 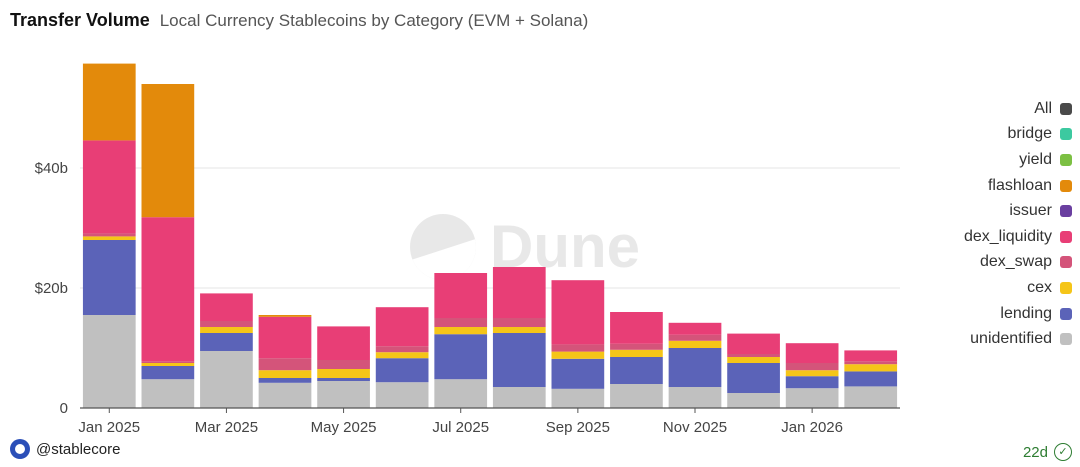 What do you see at coordinates (962, 186) in the screenshot?
I see `legend-item-flashloan: flashloan` at bounding box center [962, 186].